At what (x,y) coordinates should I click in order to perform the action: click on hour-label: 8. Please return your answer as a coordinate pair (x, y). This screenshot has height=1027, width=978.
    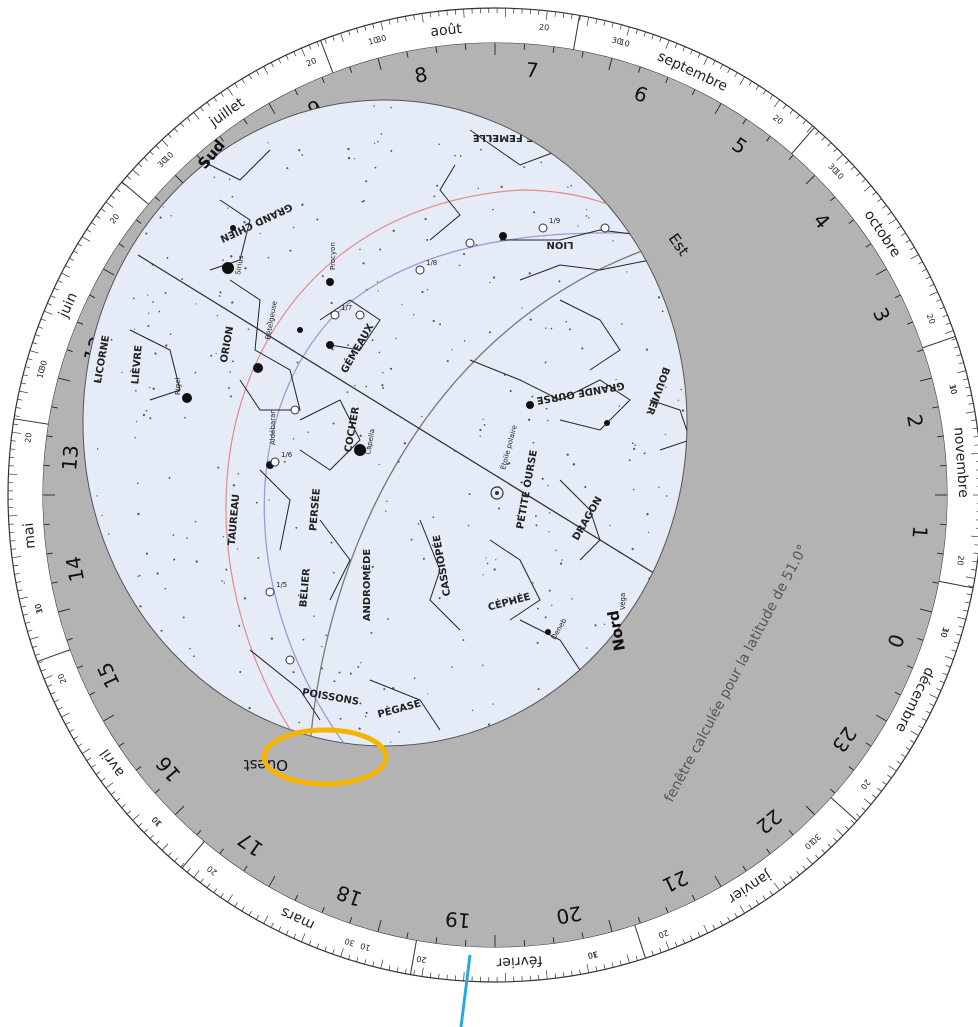
    Looking at the image, I should click on (421, 75).